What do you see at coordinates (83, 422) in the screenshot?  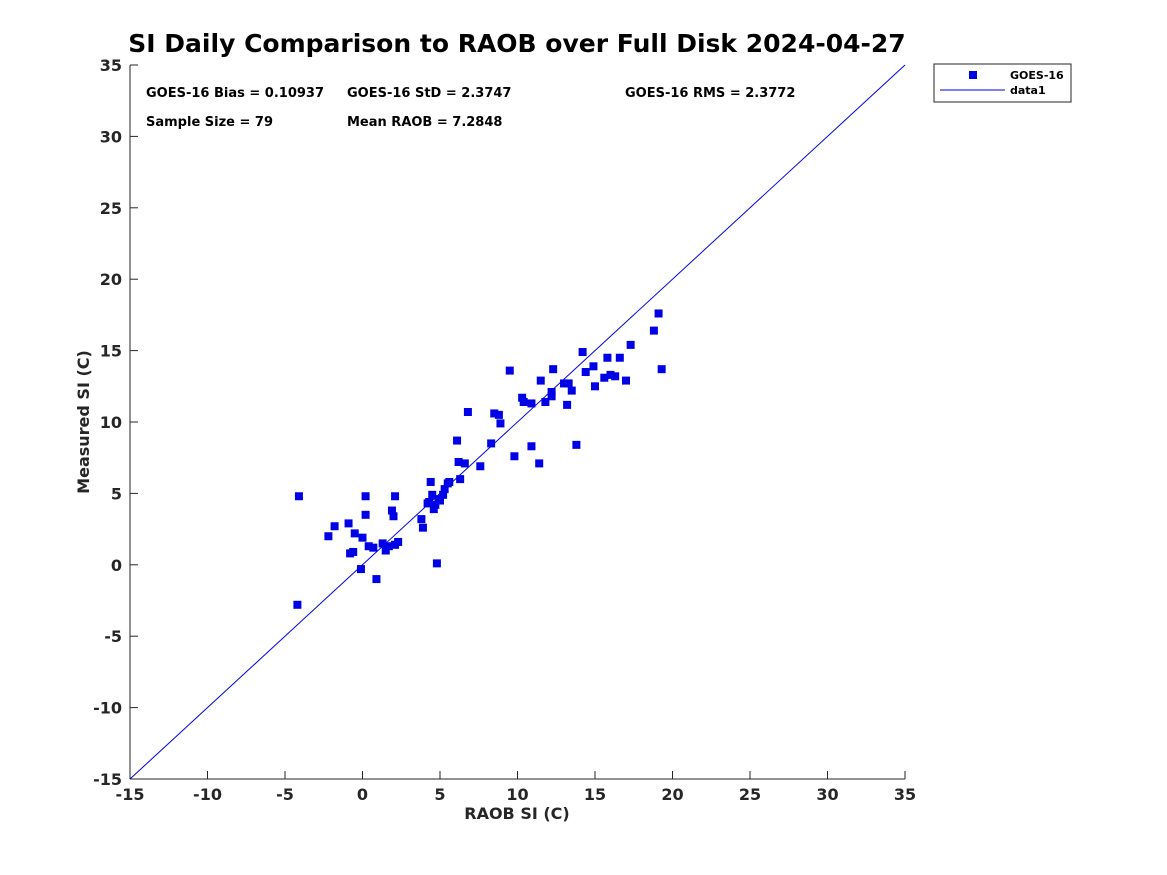 I see `y-axis-label: Measured SI (C)` at bounding box center [83, 422].